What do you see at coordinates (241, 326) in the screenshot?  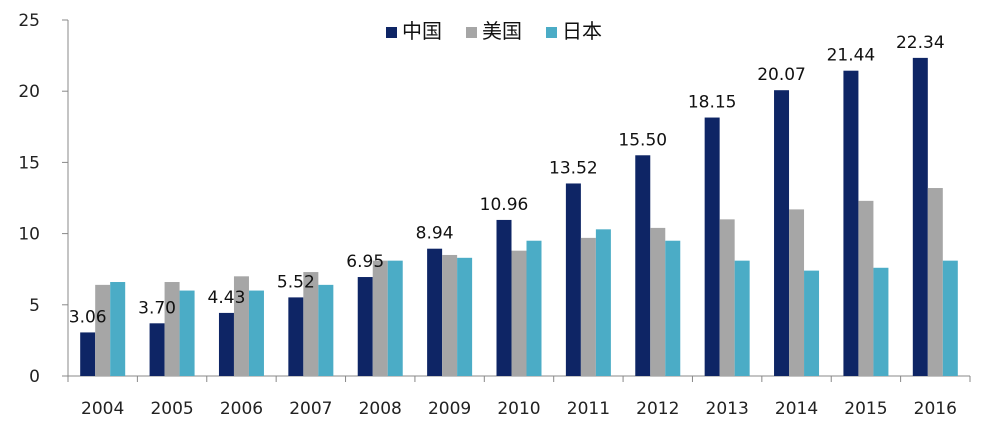 I see `bar-美国-2006` at bounding box center [241, 326].